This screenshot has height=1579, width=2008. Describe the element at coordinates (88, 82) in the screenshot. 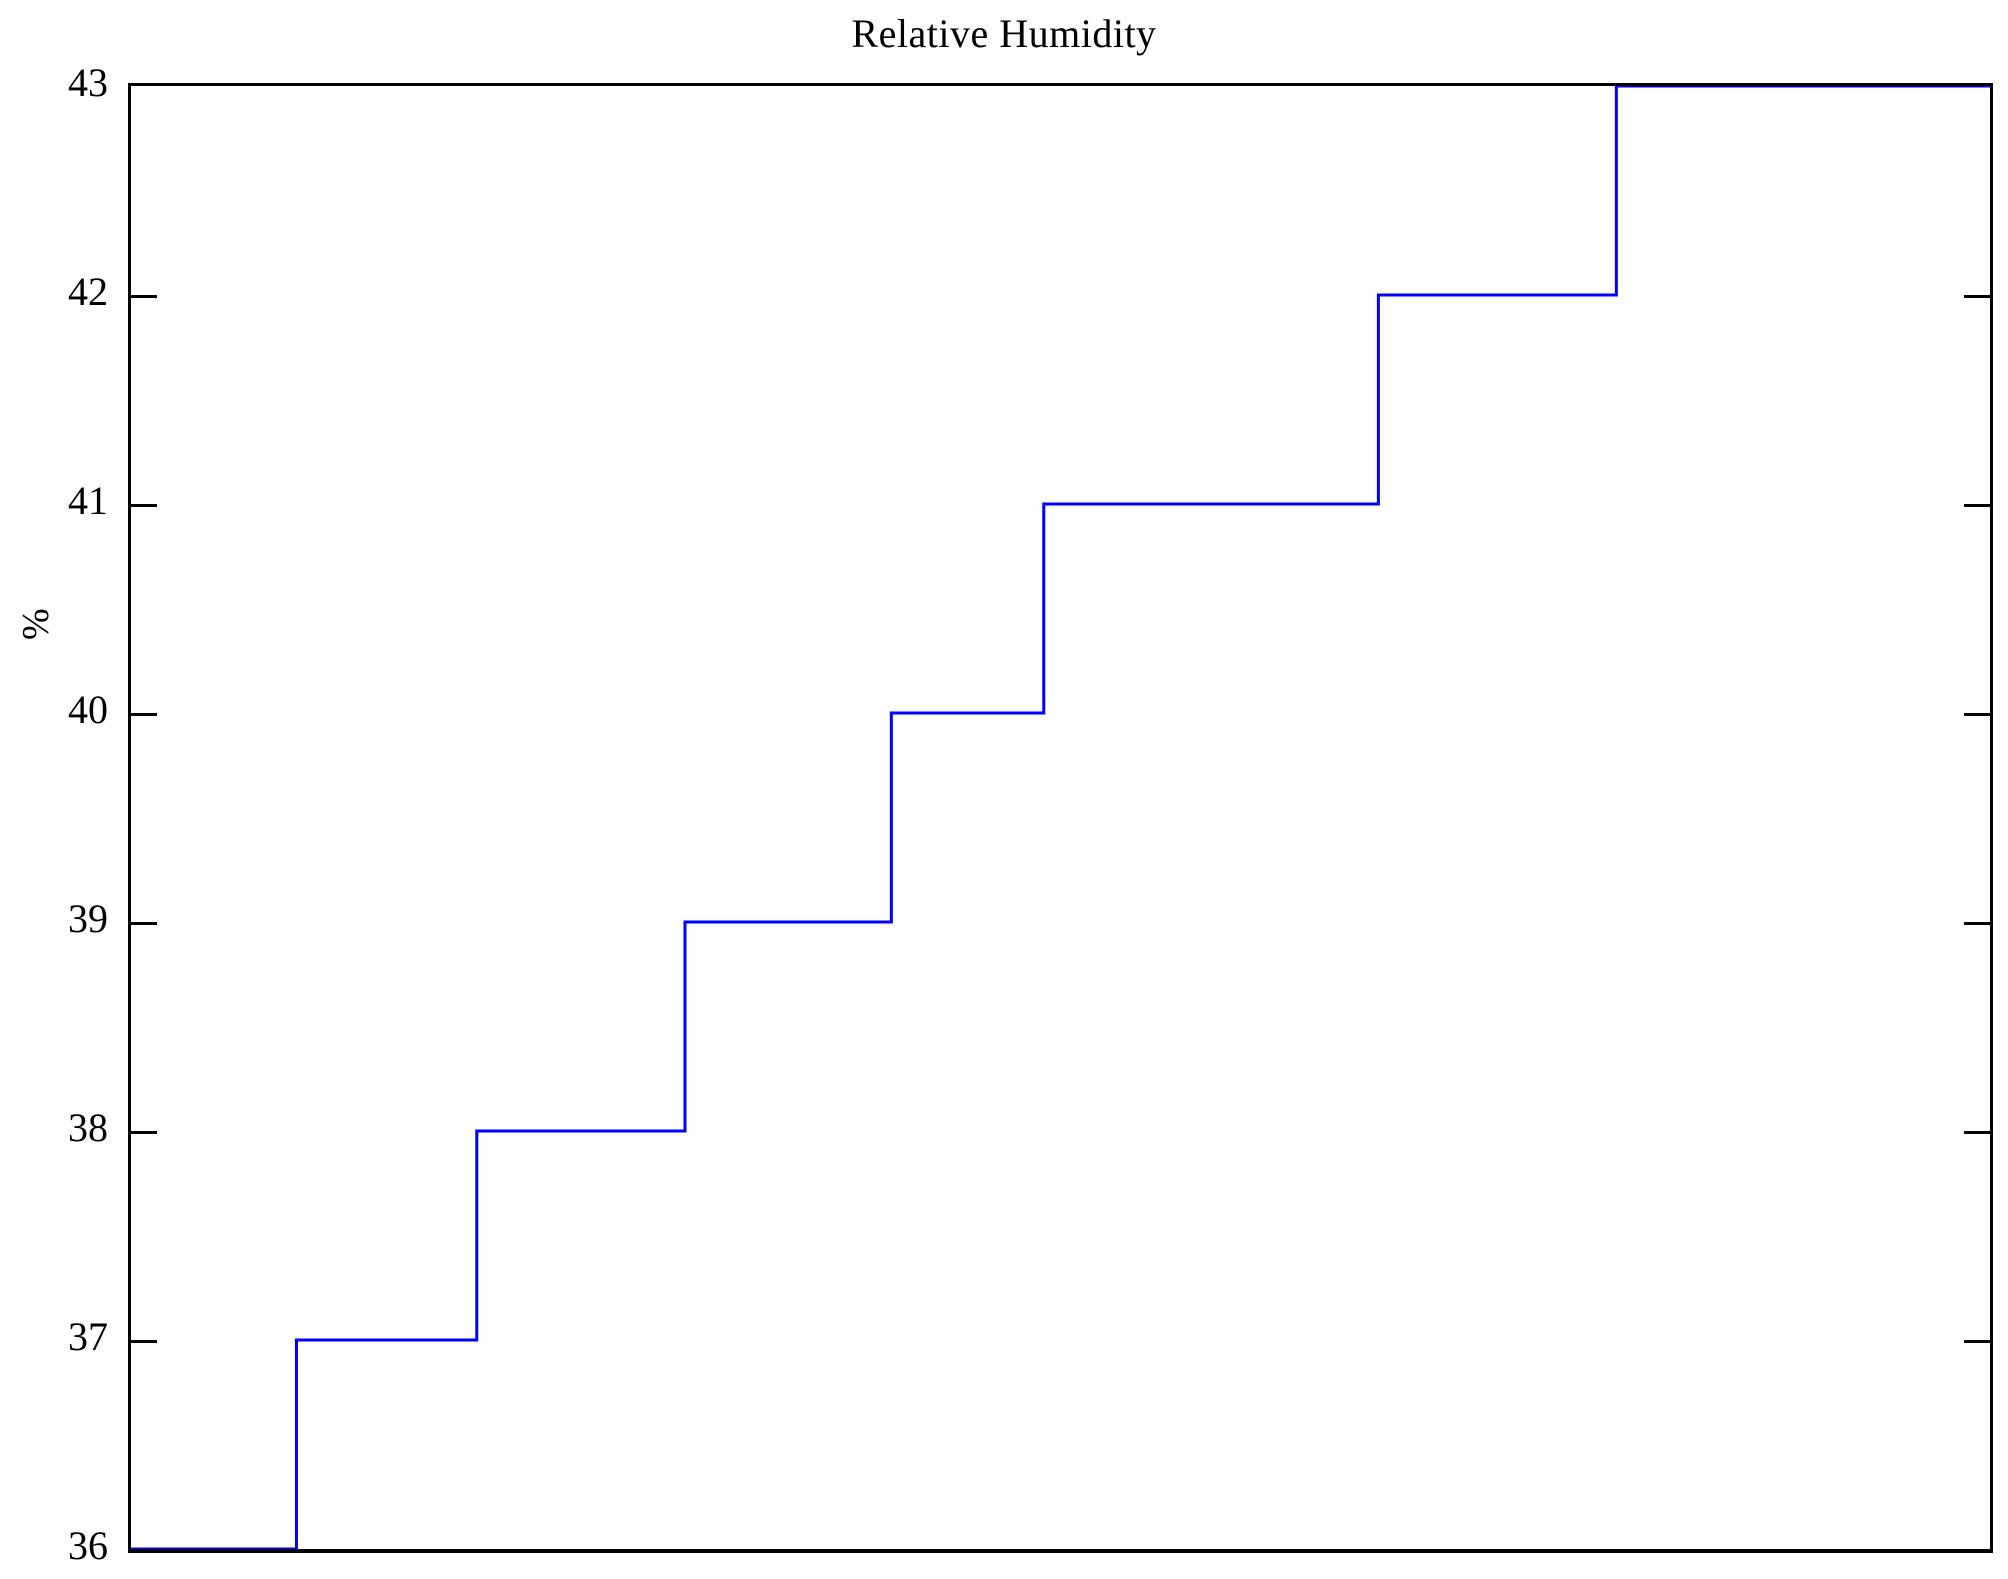

I see `y-tick-label-43: 43` at that location.